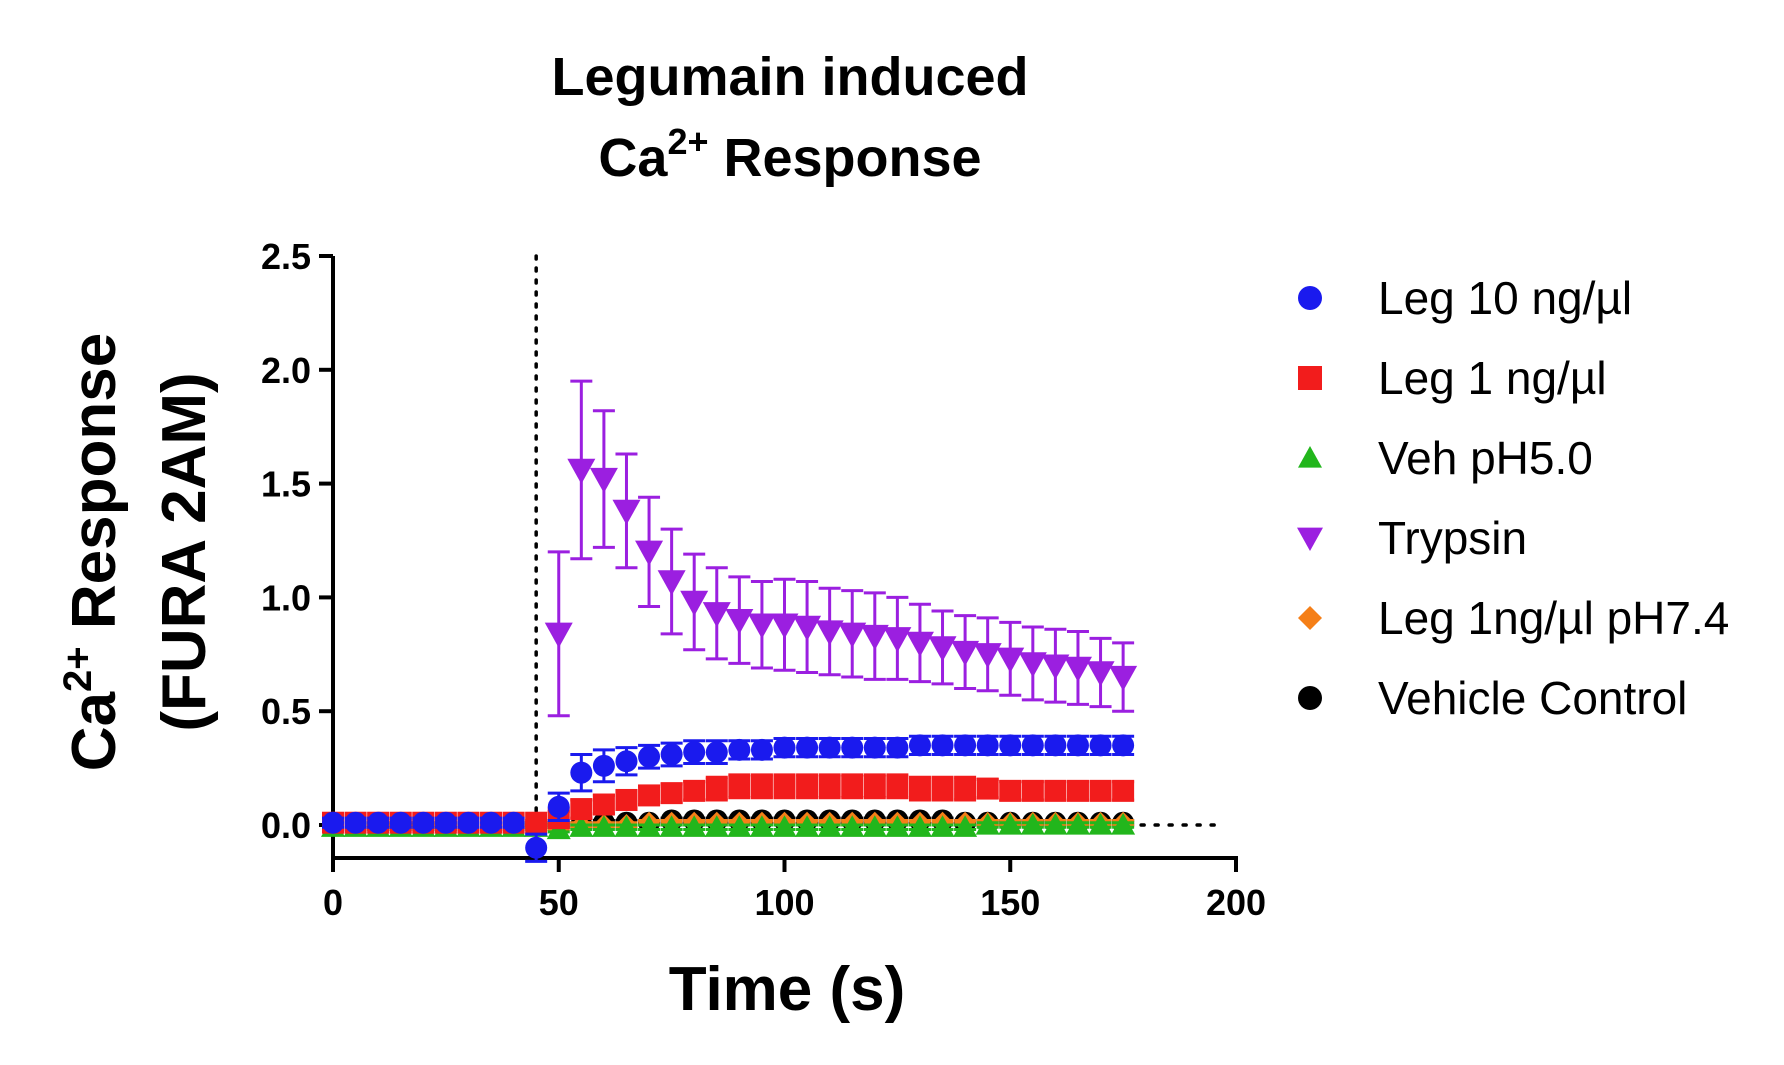  What do you see at coordinates (789, 154) in the screenshot?
I see `chart-title-line2: Ca2+ Response` at bounding box center [789, 154].